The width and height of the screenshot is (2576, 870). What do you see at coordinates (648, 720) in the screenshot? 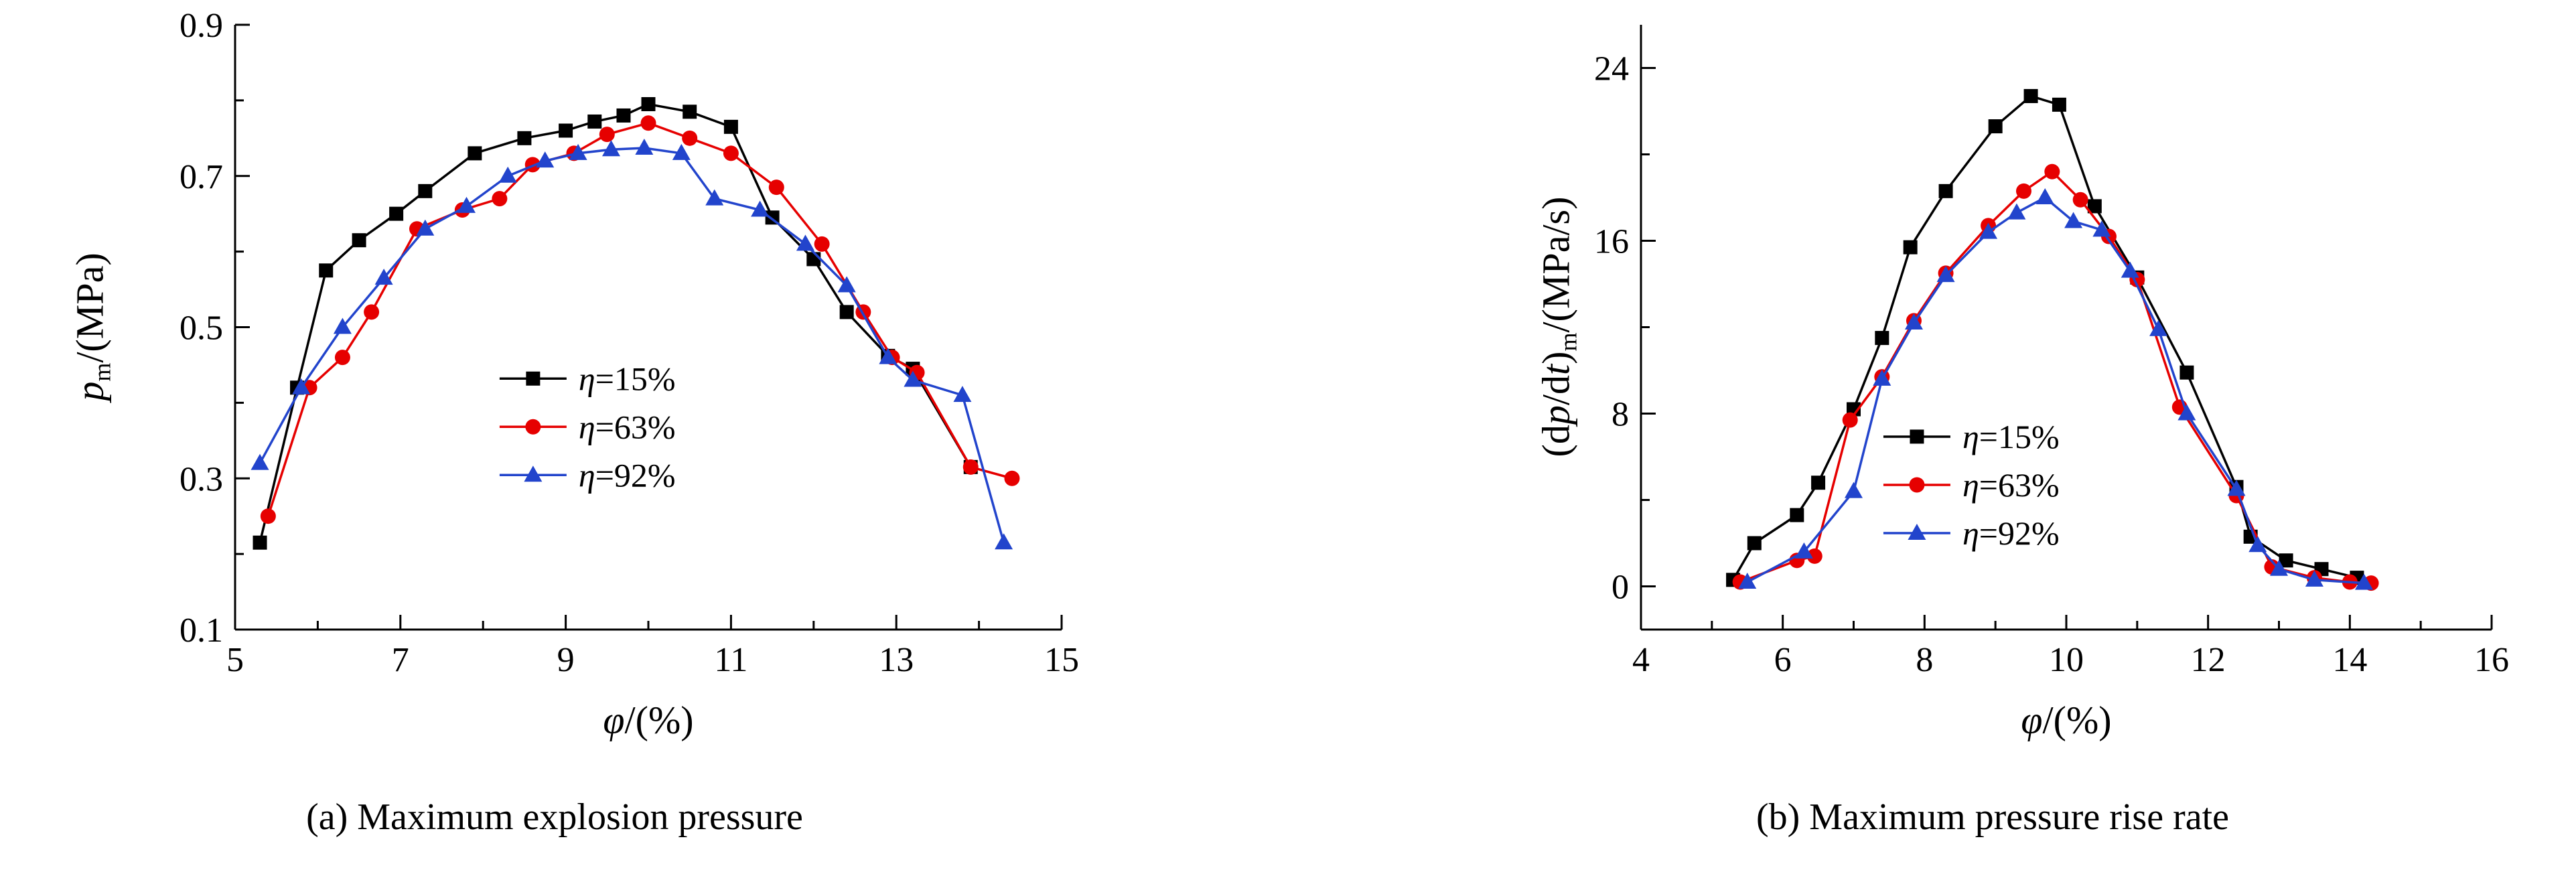
I see `chart-a-x-axis-title: φ/(%)` at bounding box center [648, 720].